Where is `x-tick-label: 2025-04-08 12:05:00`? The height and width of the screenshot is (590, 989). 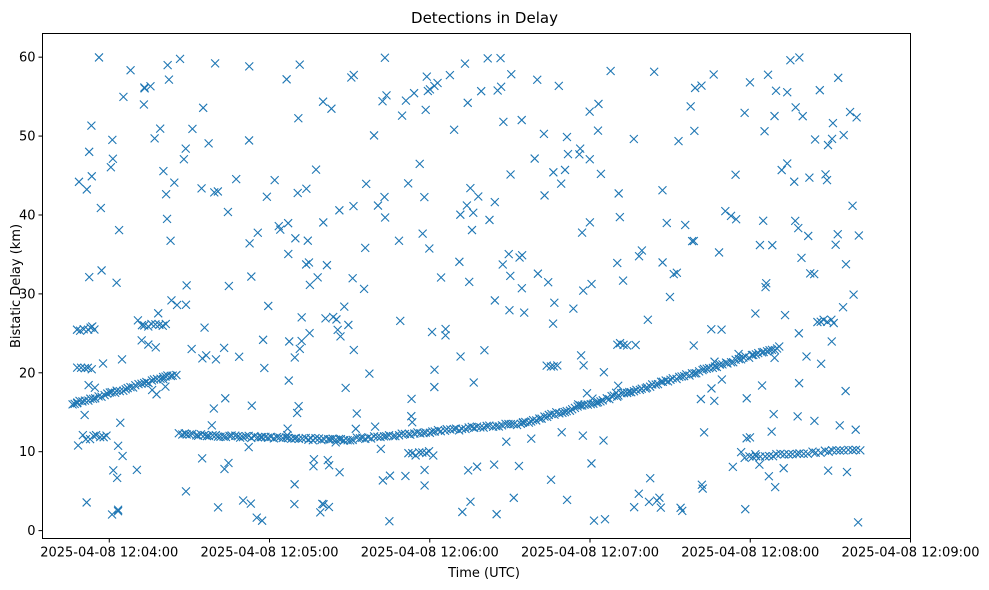 x-tick-label: 2025-04-08 12:05:00 is located at coordinates (269, 553).